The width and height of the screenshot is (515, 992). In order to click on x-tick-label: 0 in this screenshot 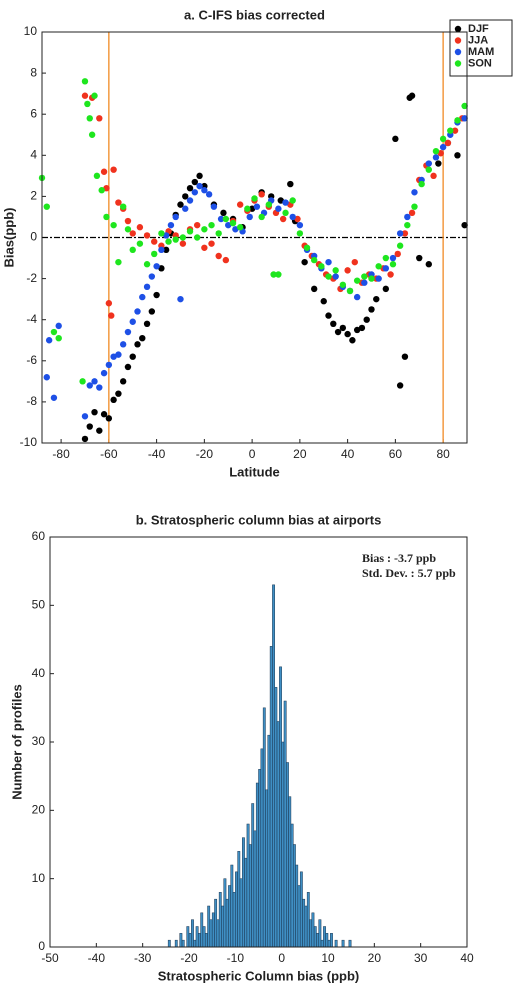, I will do `click(281, 958)`.